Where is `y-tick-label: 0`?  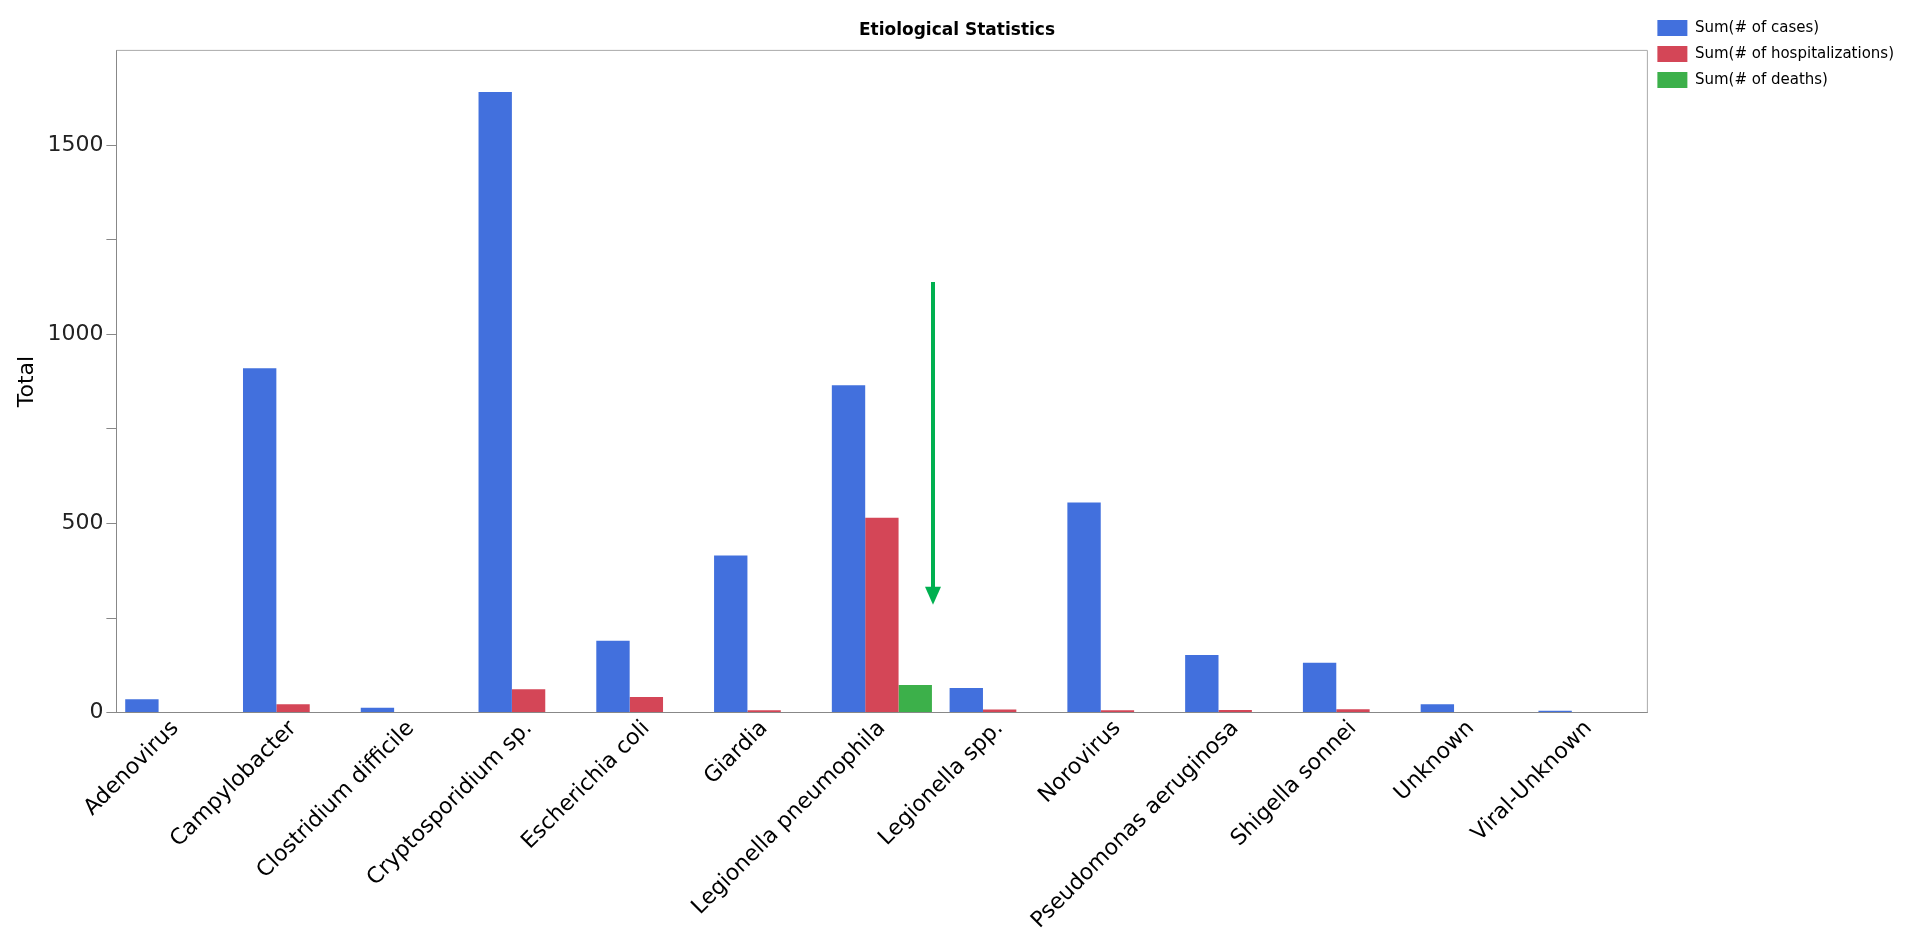 y-tick-label: 0 is located at coordinates (96, 711).